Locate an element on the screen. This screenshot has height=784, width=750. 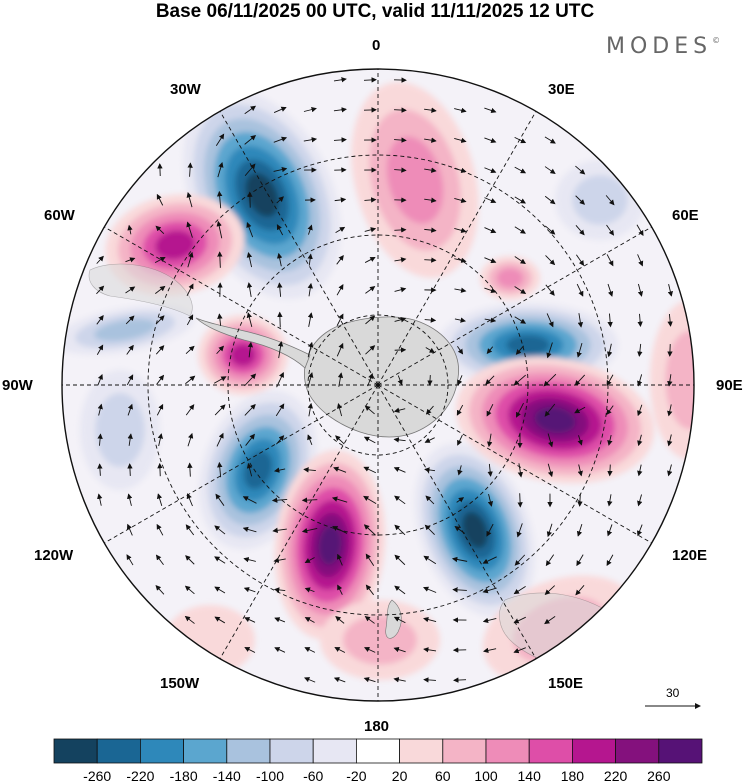
colorbar-cells is located at coordinates (378, 751).